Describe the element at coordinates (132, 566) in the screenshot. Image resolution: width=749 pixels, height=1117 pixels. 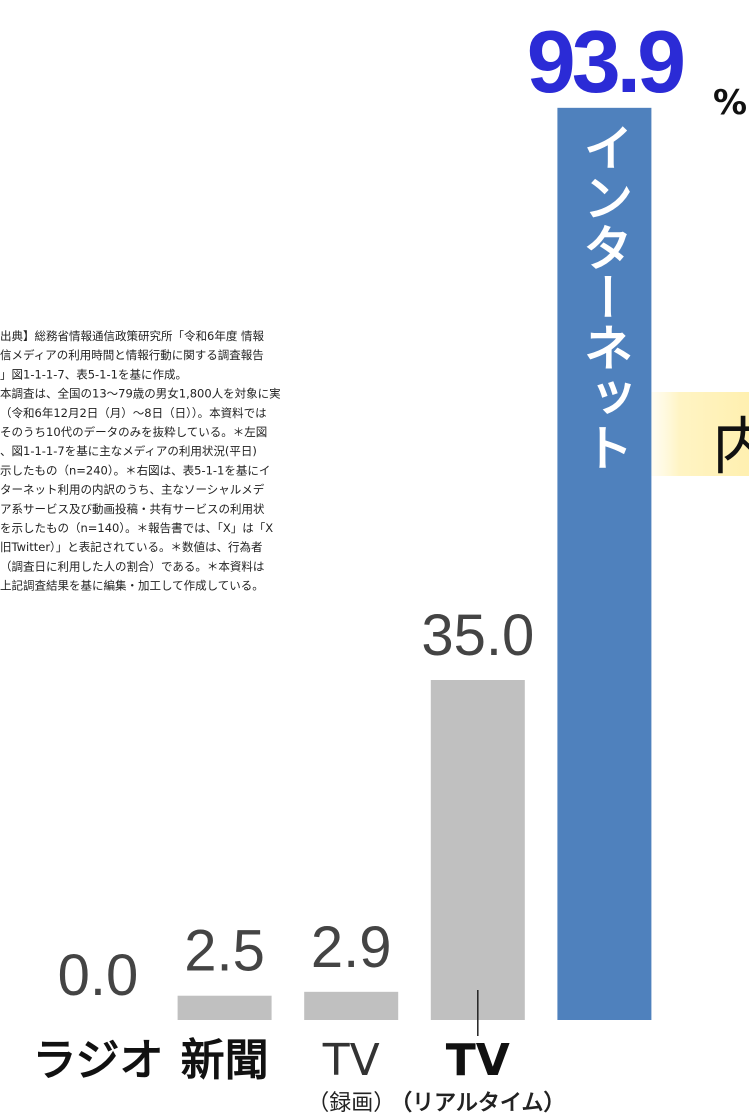
I see `source-note: （調査日に利用した人の割合）である。＊本資料は` at that location.